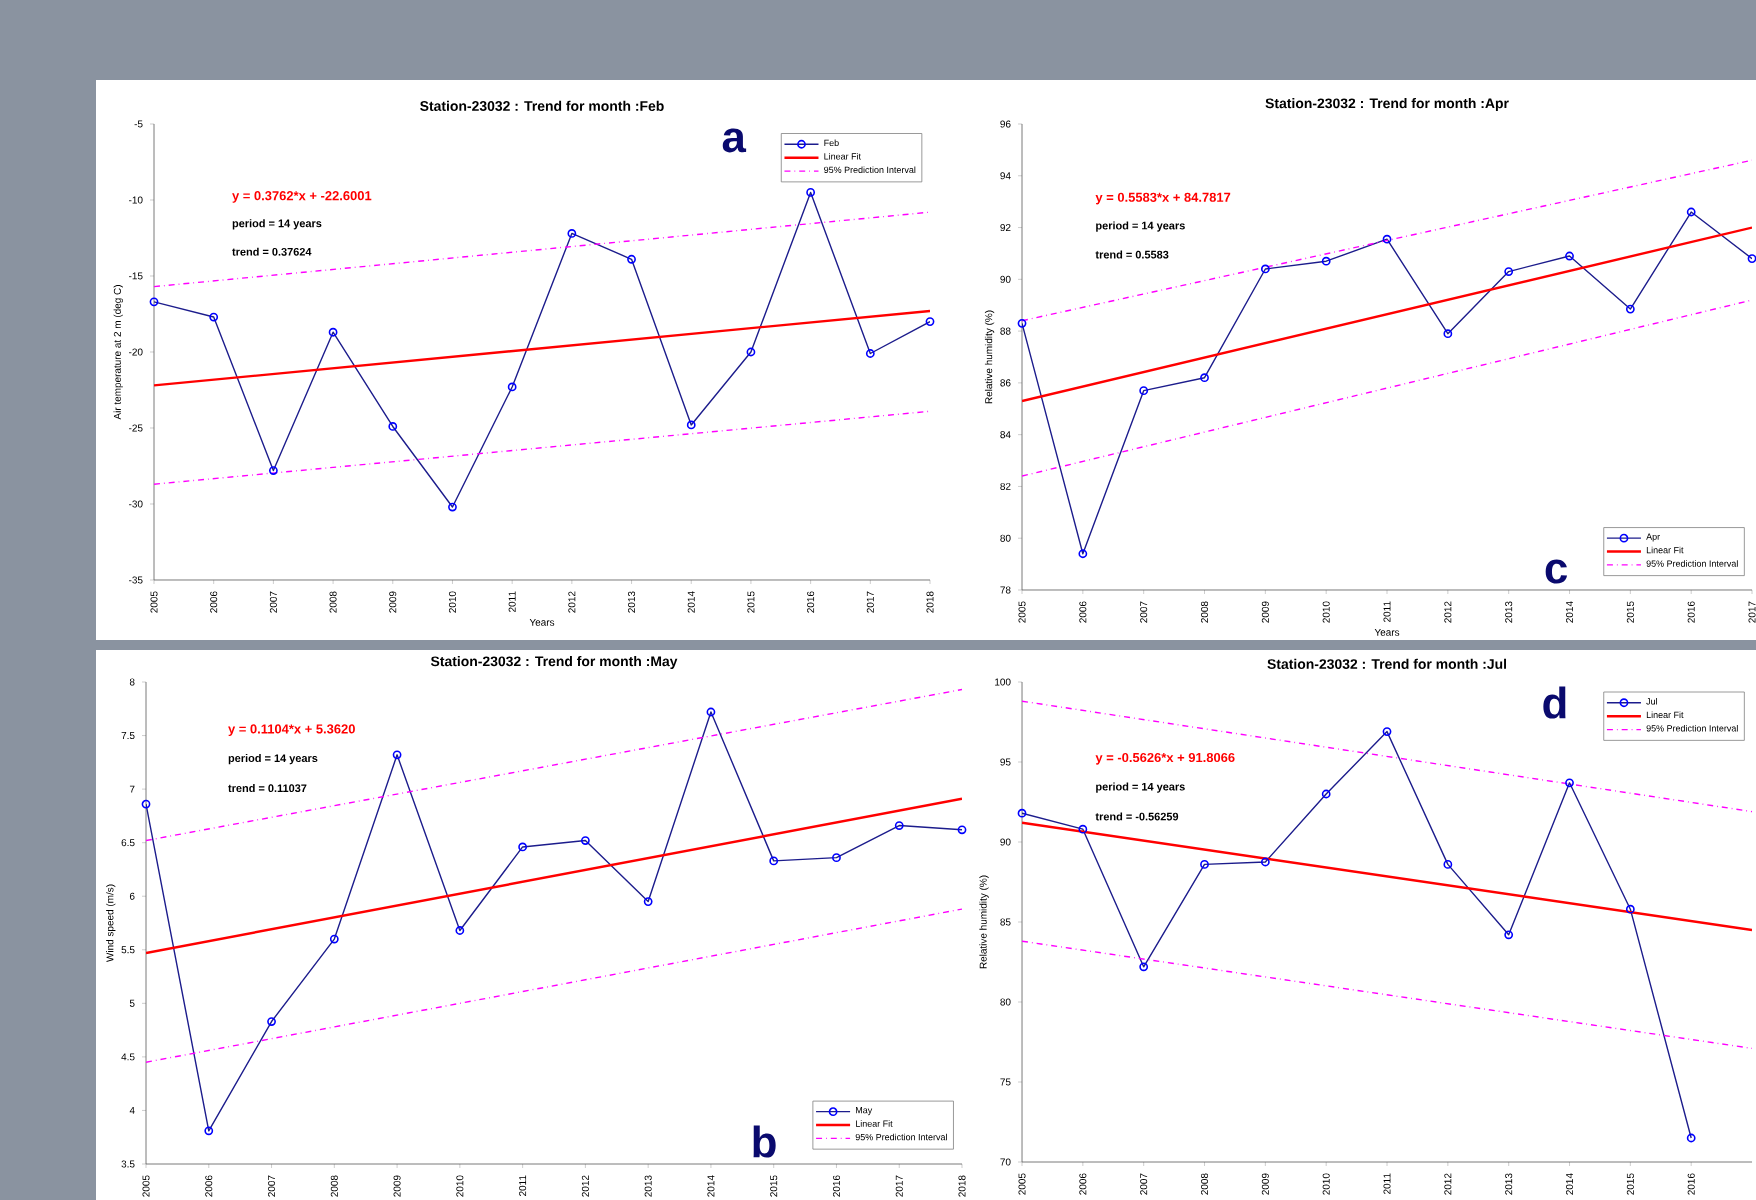 Image resolution: width=1756 pixels, height=1200 pixels. I want to click on annotation: d, so click(1554, 702).